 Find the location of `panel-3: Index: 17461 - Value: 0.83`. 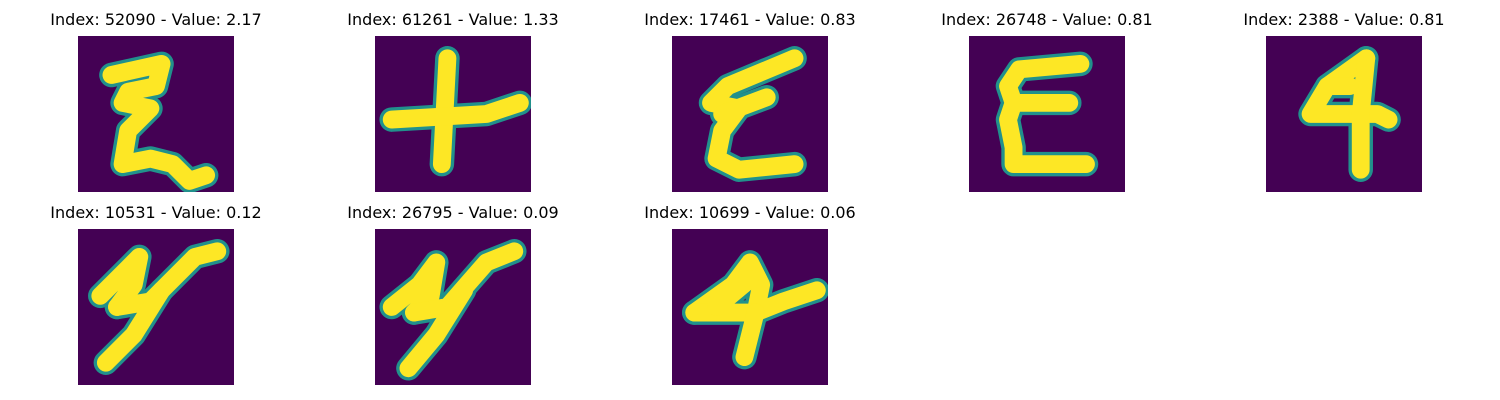

panel-3: Index: 17461 - Value: 0.83 is located at coordinates (798, 96).